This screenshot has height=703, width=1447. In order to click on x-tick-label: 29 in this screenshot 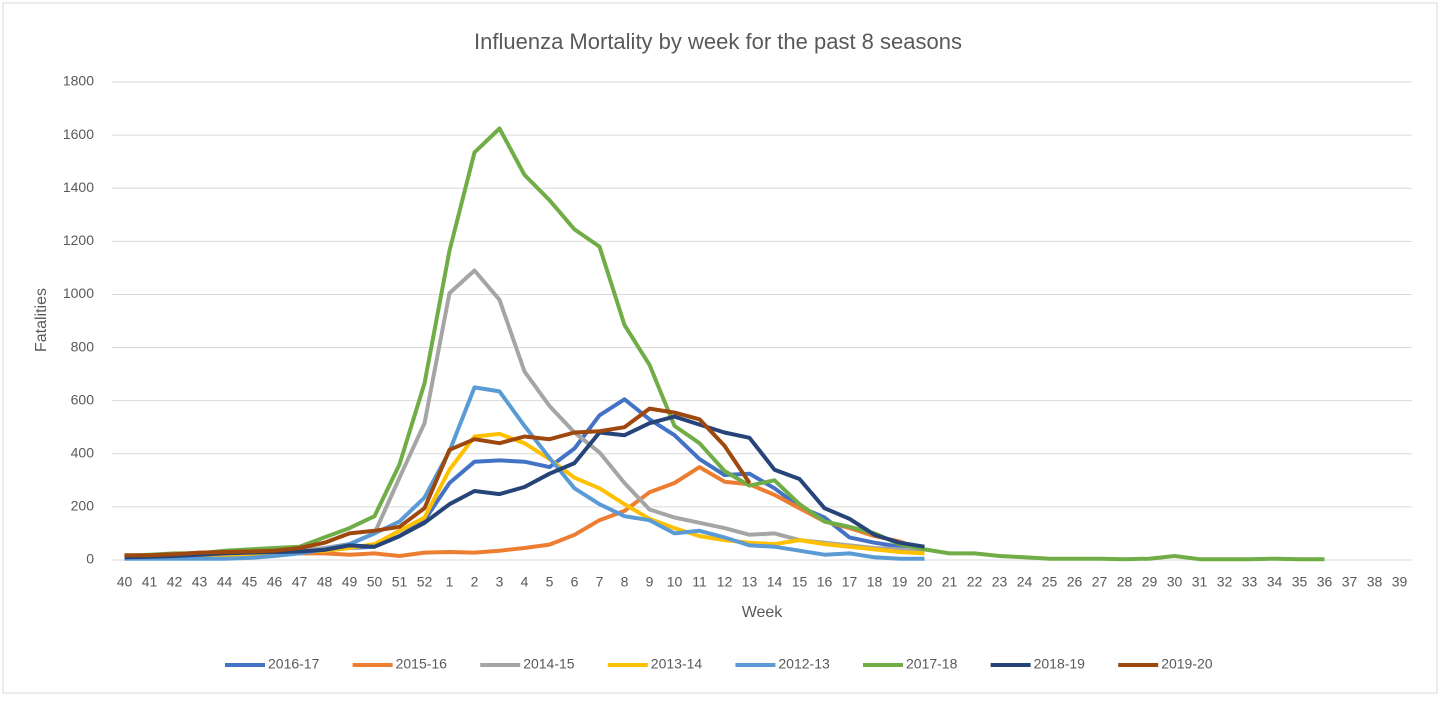, I will do `click(1150, 582)`.